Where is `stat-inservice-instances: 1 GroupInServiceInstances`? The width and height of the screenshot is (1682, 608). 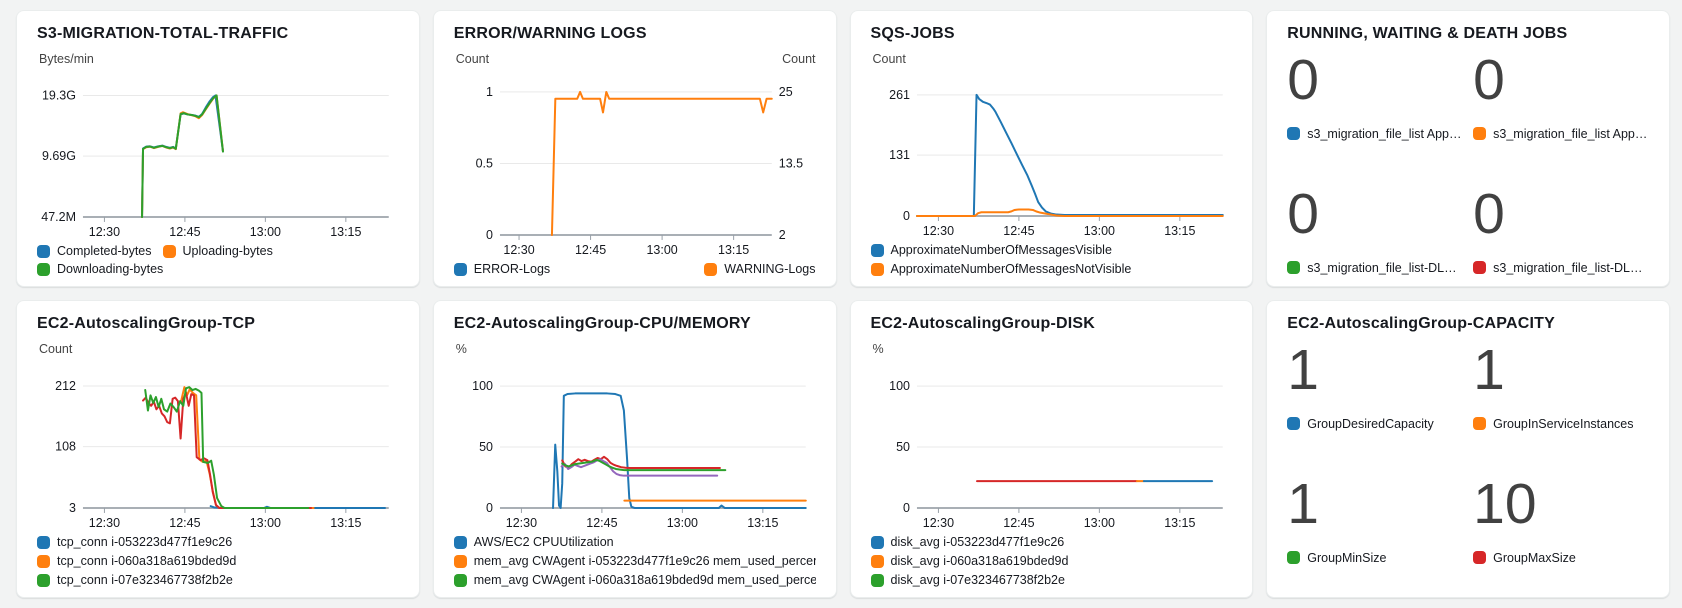
stat-inservice-instances: 1 GroupInServiceInstances is located at coordinates (1561, 385).